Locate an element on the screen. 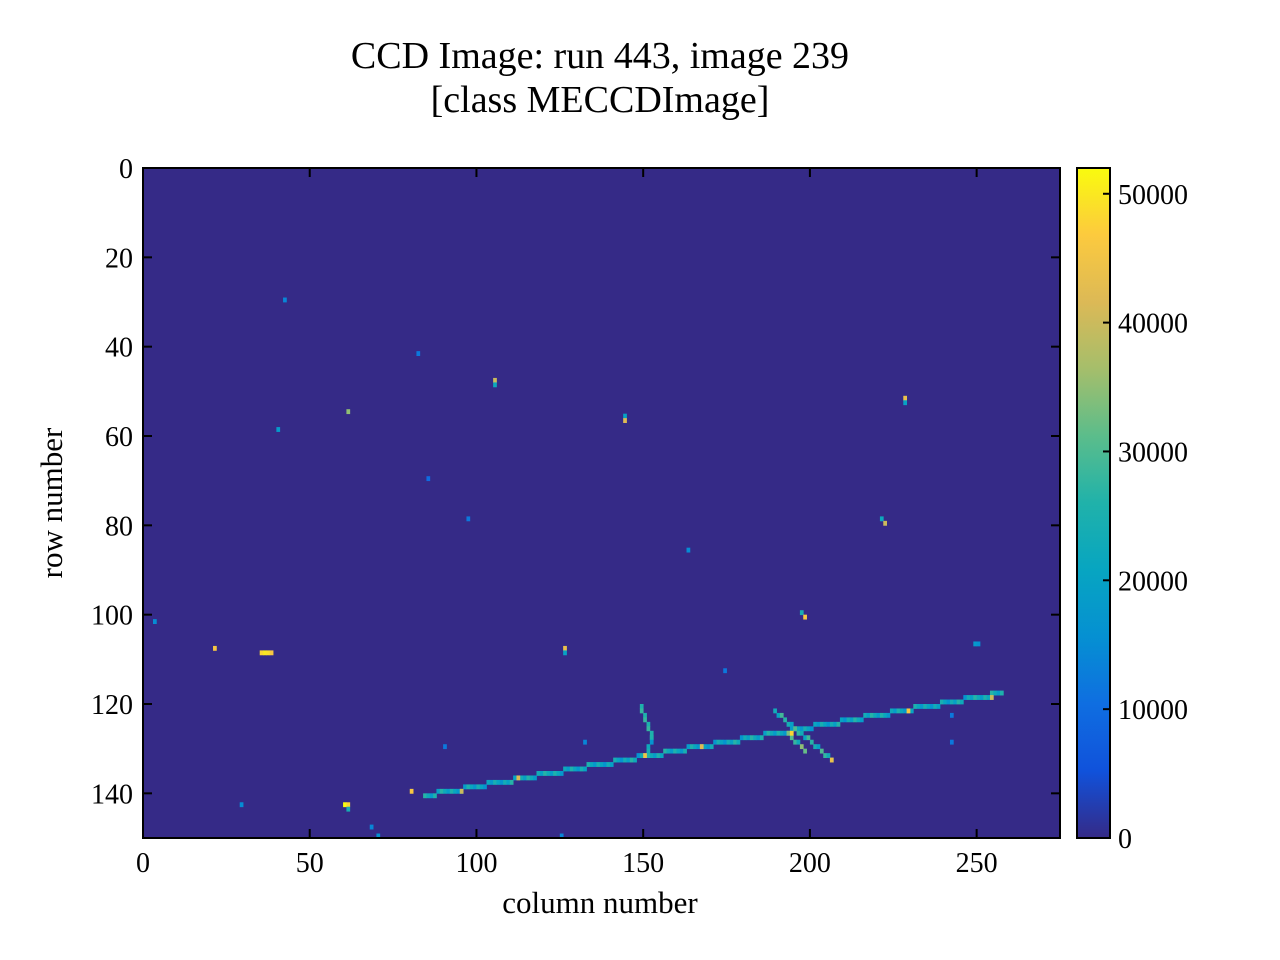  y-tick-label: 20 is located at coordinates (119, 258).